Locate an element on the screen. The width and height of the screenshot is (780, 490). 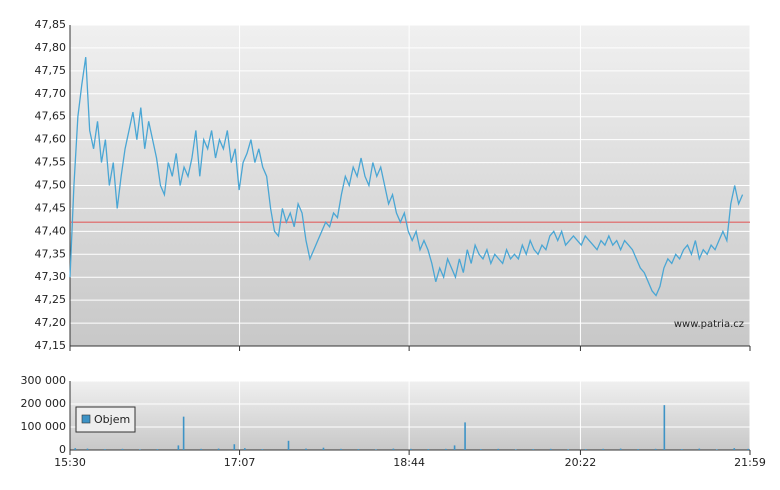
y-tick-label: 47,30 is located at coordinates (51, 276).